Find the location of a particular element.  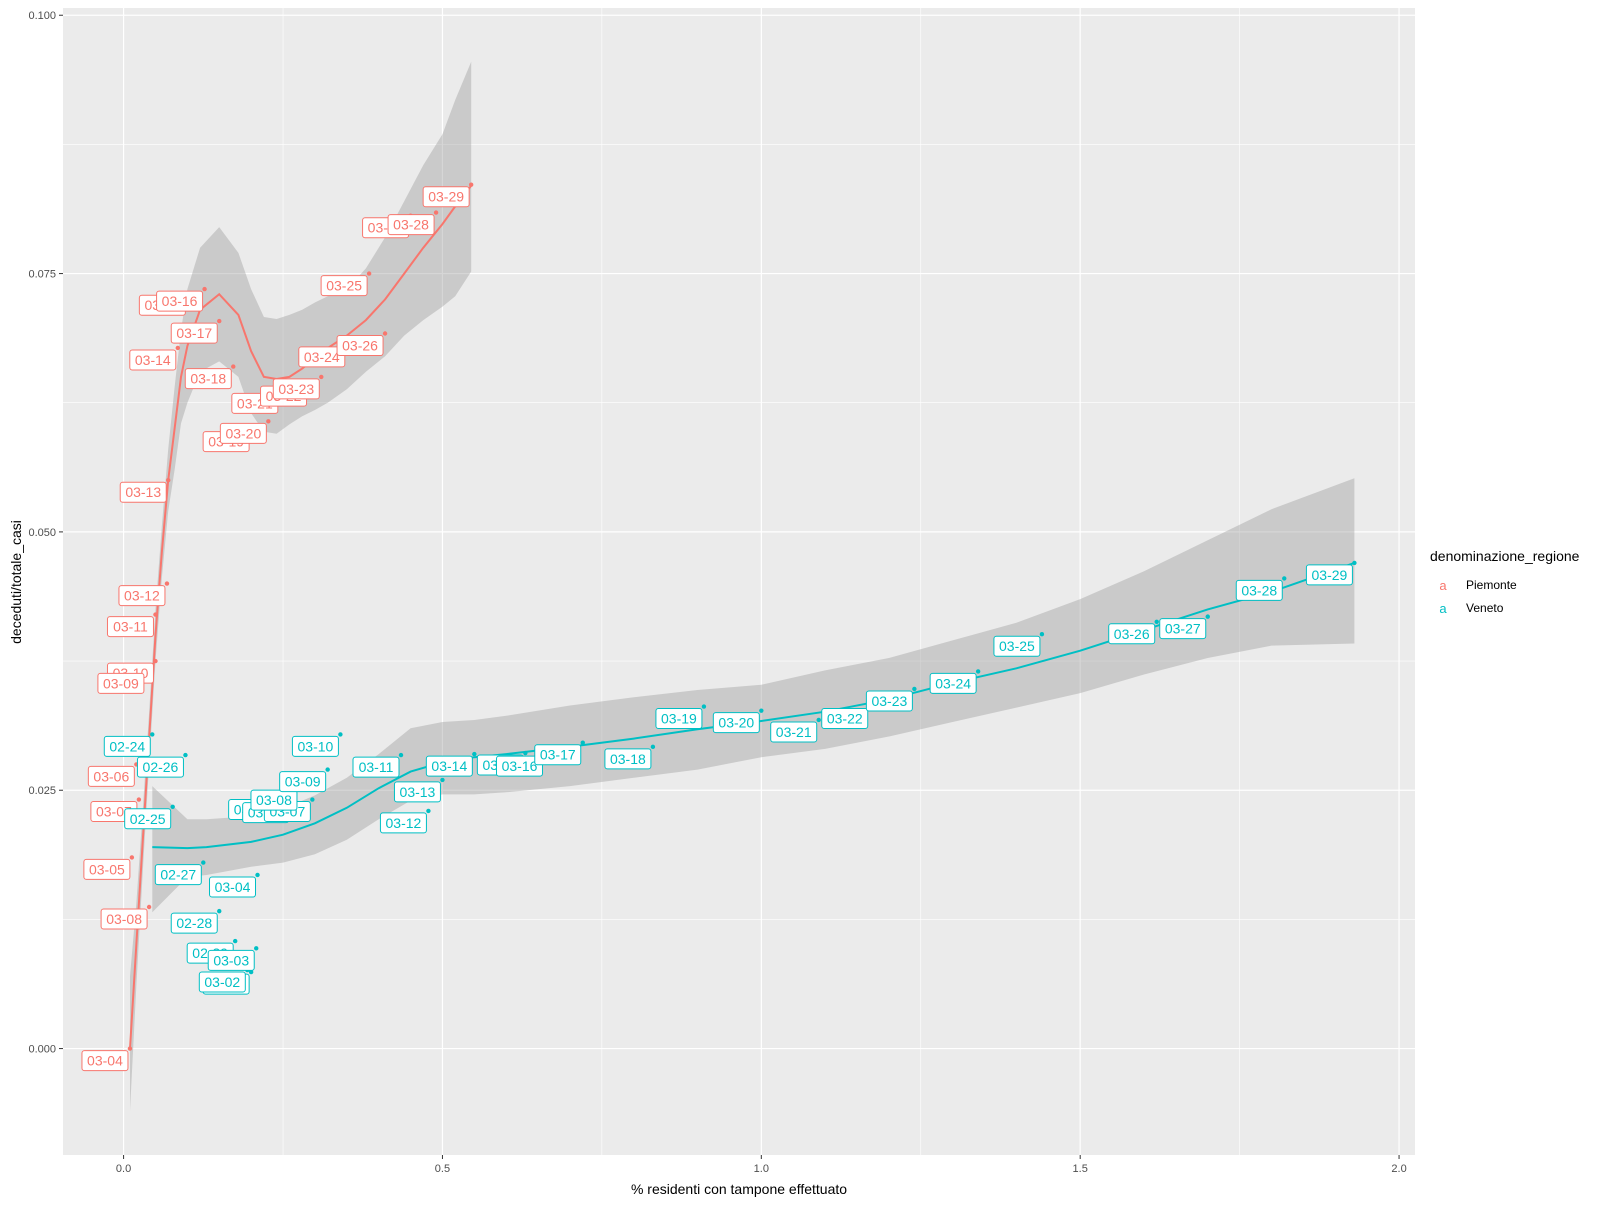

legend-label-veneto: Veneto is located at coordinates (1485, 608).